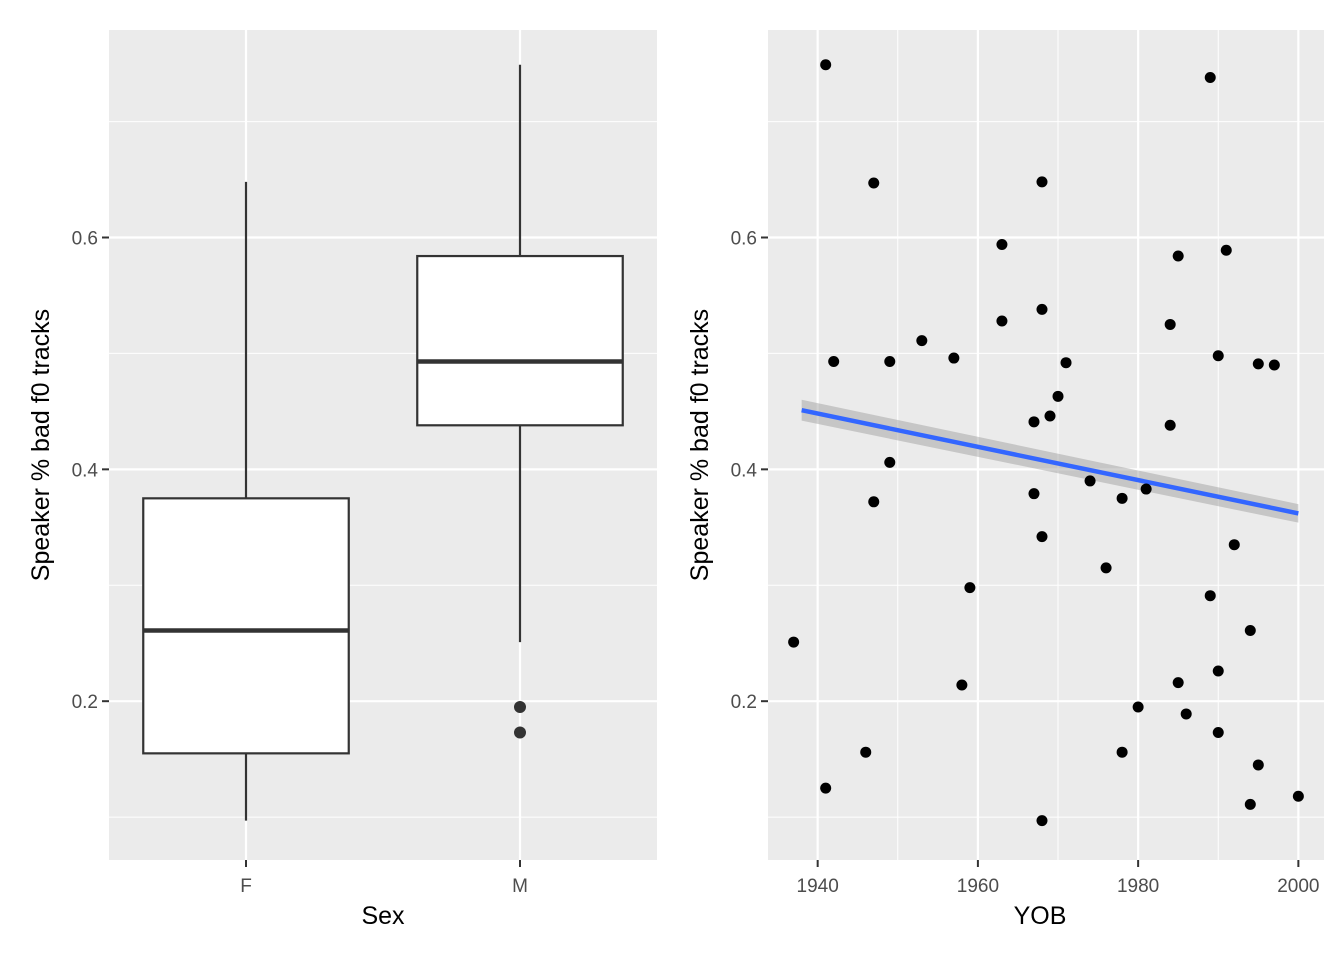 The width and height of the screenshot is (1344, 960). I want to click on x-tick-label: 1980, so click(1138, 886).